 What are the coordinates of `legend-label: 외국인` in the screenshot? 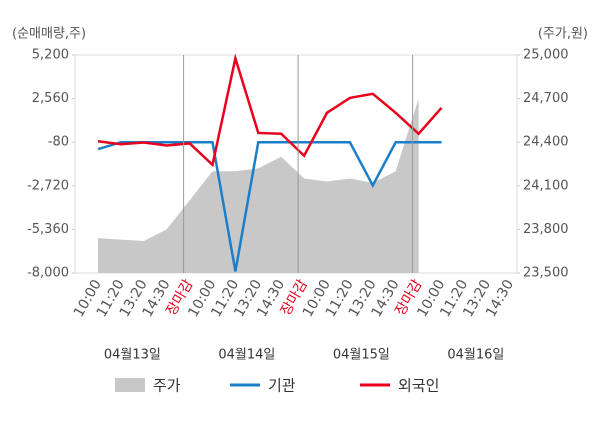 It's located at (418, 386).